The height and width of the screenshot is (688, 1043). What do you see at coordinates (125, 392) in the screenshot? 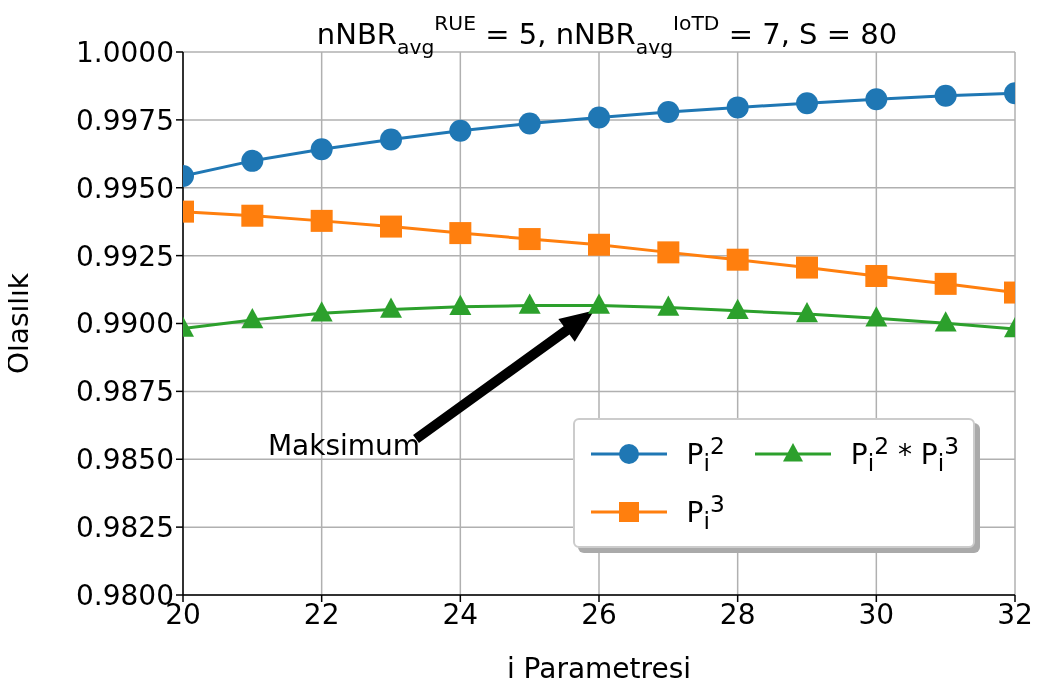
I see `y-tick-label: 0.9875` at bounding box center [125, 392].